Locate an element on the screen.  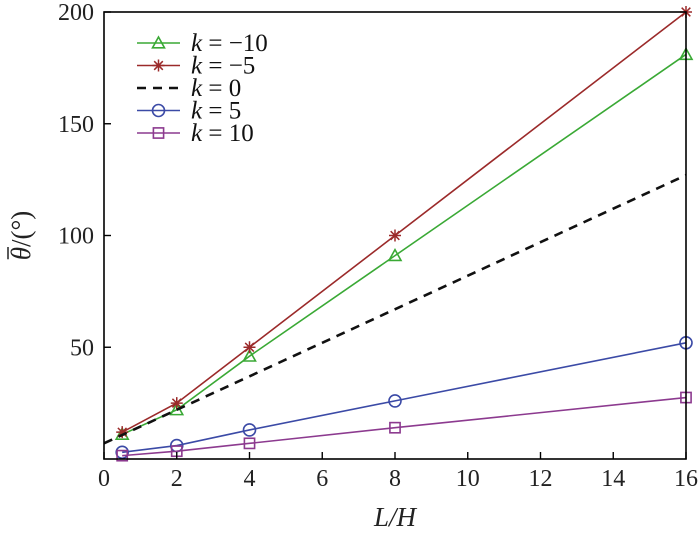
y-tick-label: 100 is located at coordinates (76, 237).